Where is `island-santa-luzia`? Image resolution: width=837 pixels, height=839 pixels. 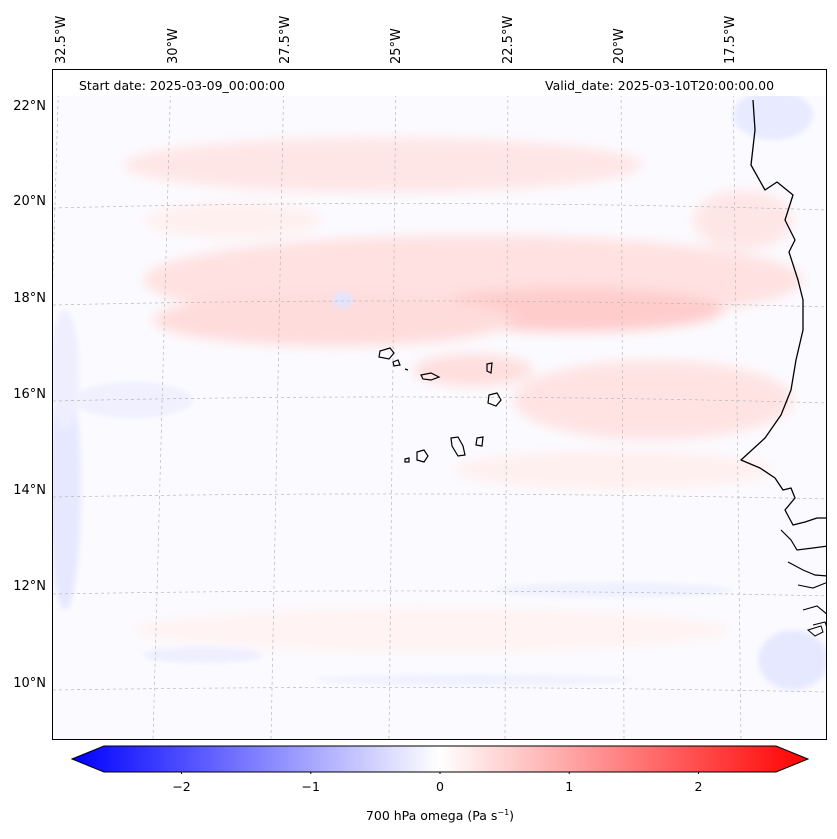 island-santa-luzia is located at coordinates (406, 369).